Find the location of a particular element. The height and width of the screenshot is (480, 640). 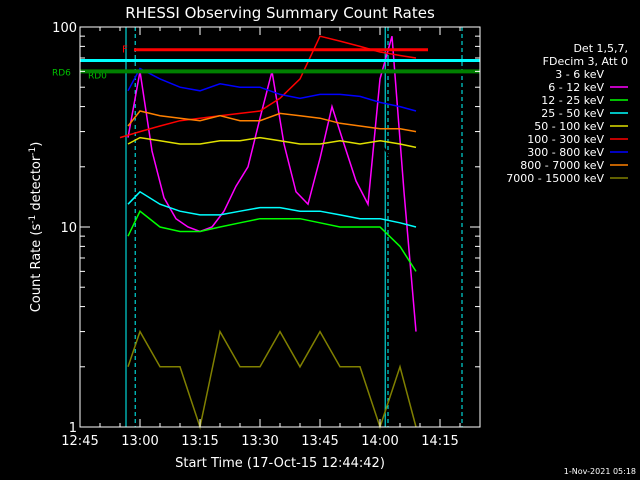

legend-label-3: 25 - 50 keV is located at coordinates (572, 113).